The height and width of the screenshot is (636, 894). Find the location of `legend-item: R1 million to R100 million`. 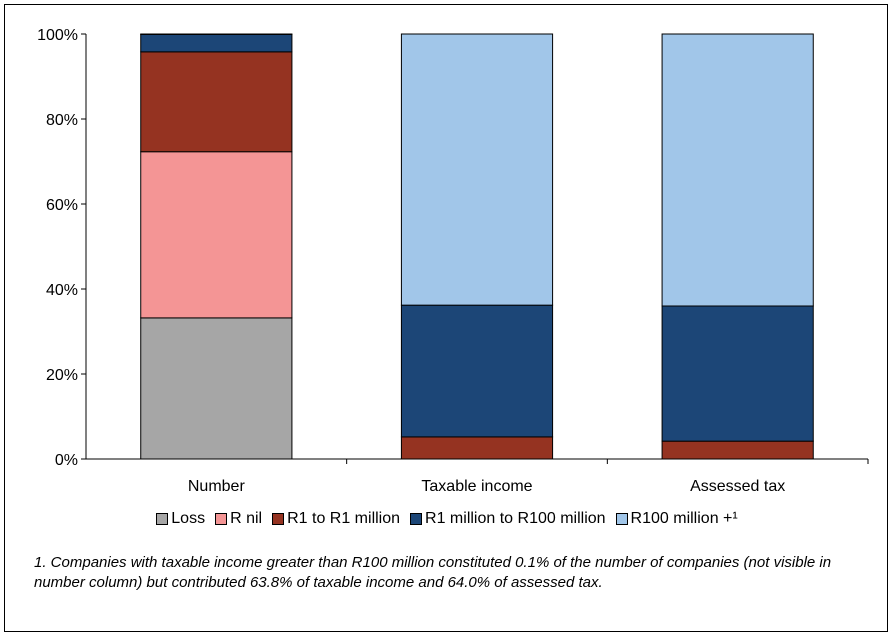

legend-item: R1 million to R100 million is located at coordinates (508, 519).